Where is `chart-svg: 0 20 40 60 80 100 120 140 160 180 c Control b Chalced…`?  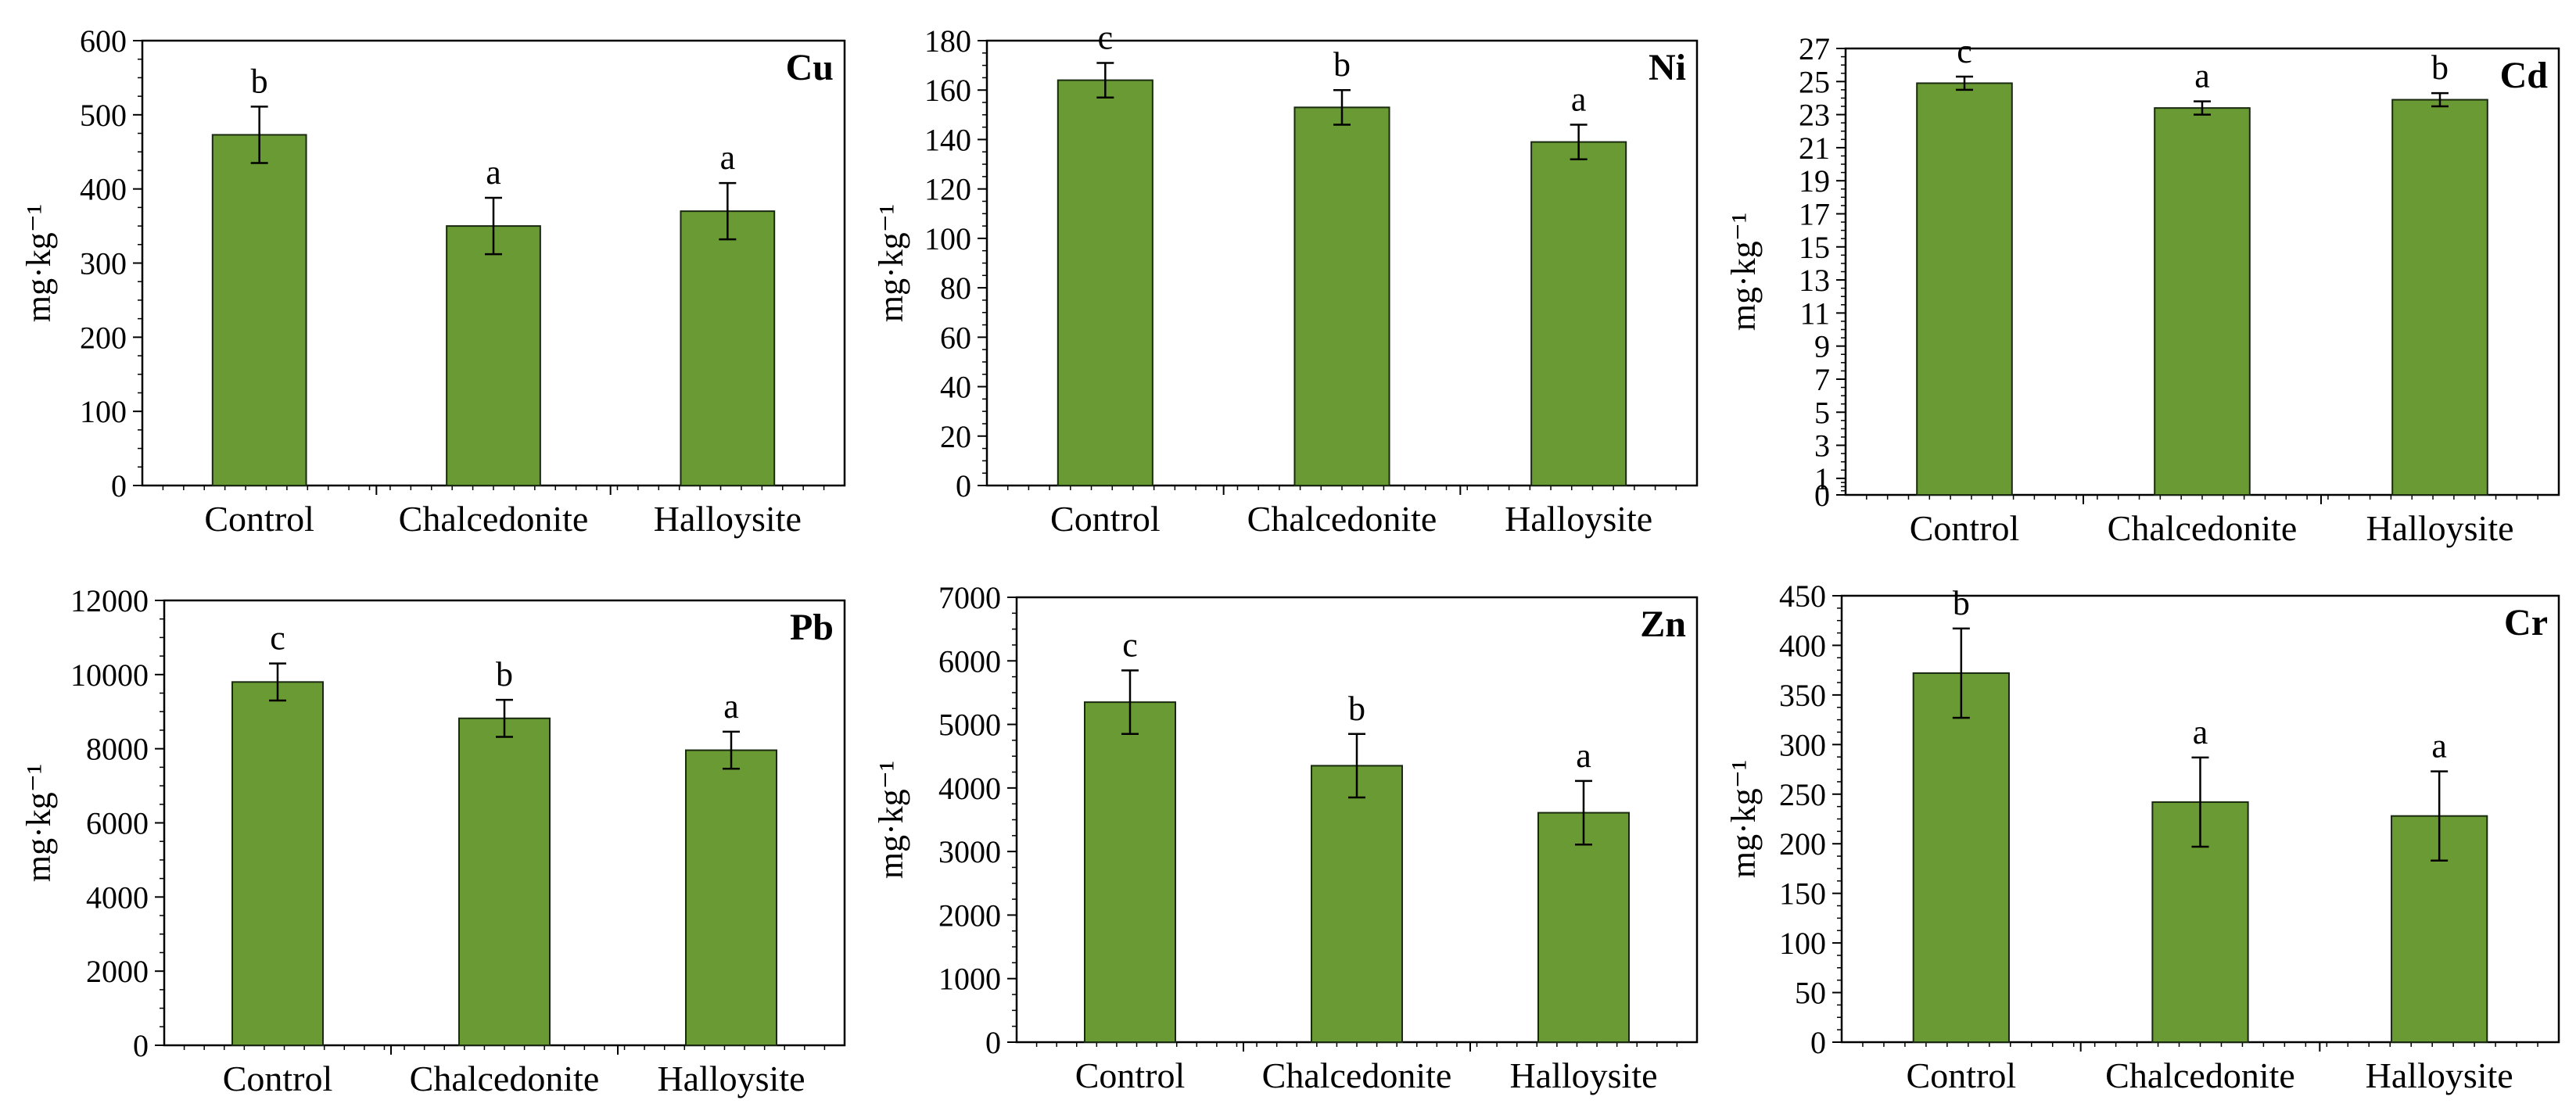 chart-svg: 0 20 40 60 80 100 120 140 160 180 c Control b Chalced… is located at coordinates (1285, 278).